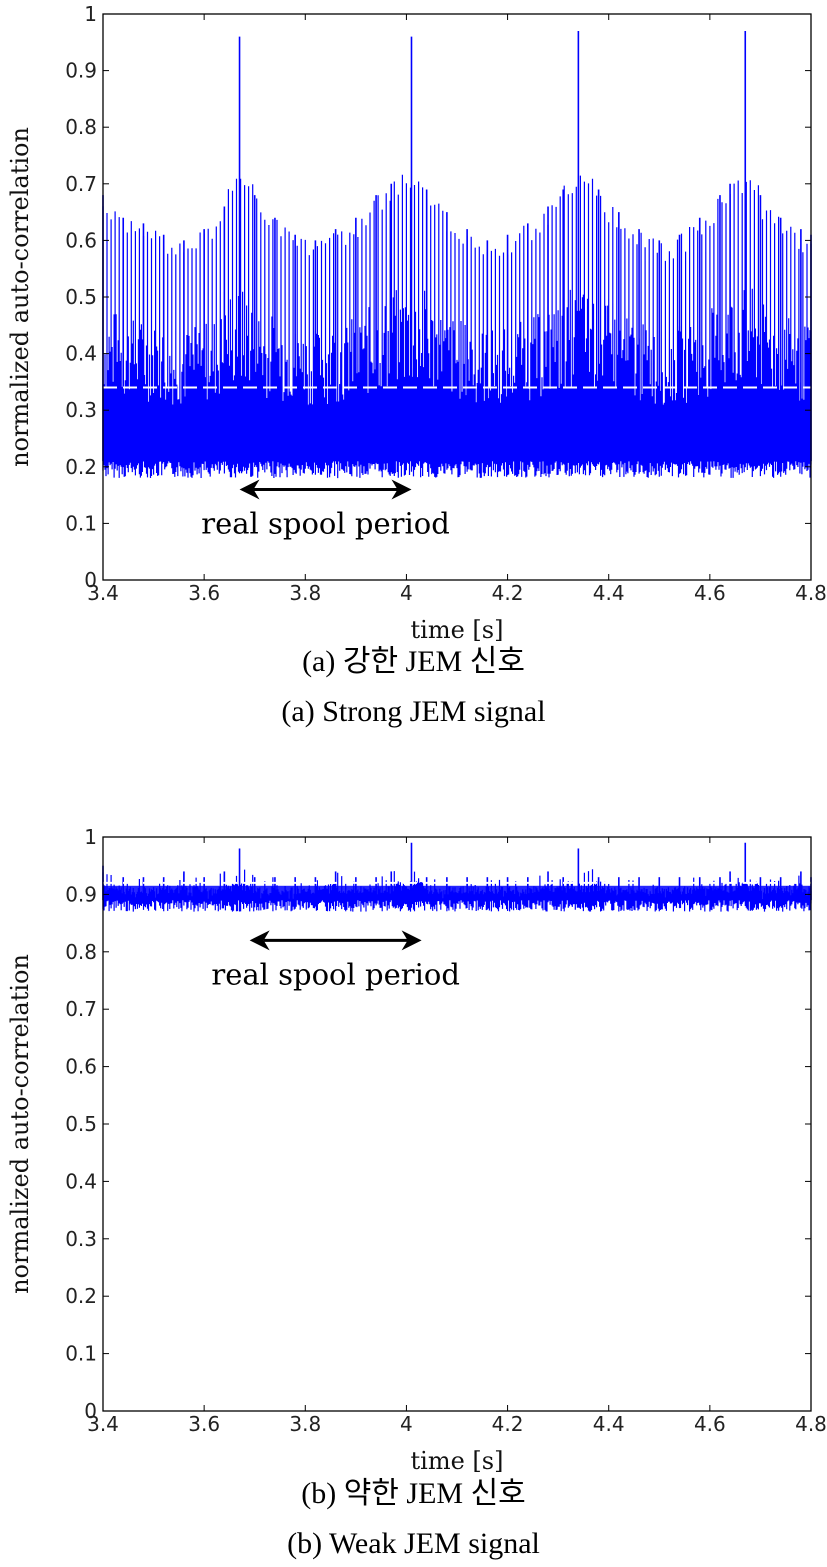  I want to click on caption-a-english: (a) Strong JEM signal, so click(413, 711).